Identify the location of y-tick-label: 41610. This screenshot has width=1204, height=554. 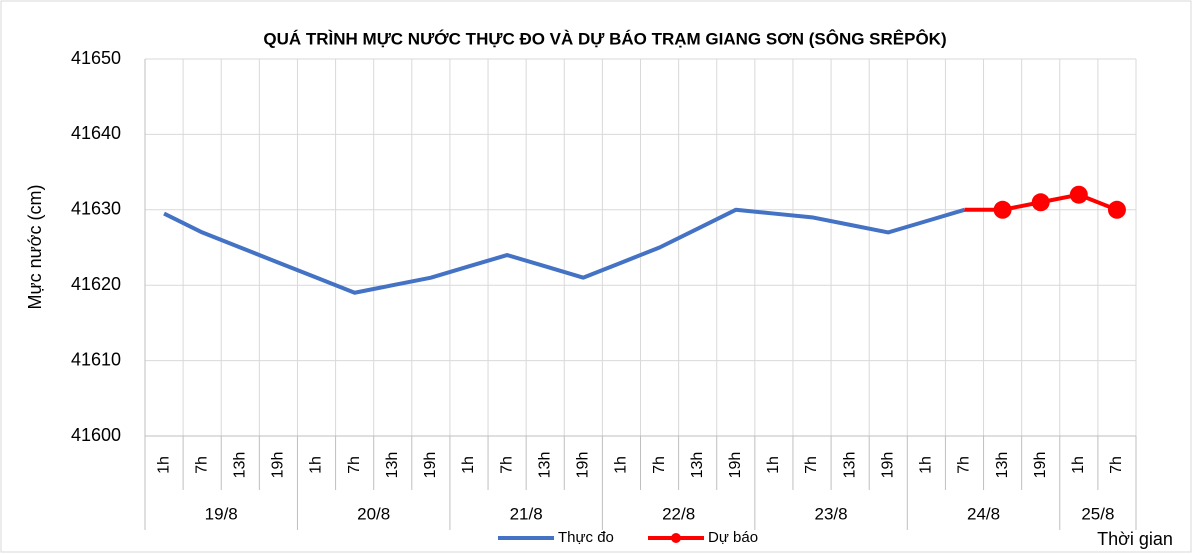
(96, 359).